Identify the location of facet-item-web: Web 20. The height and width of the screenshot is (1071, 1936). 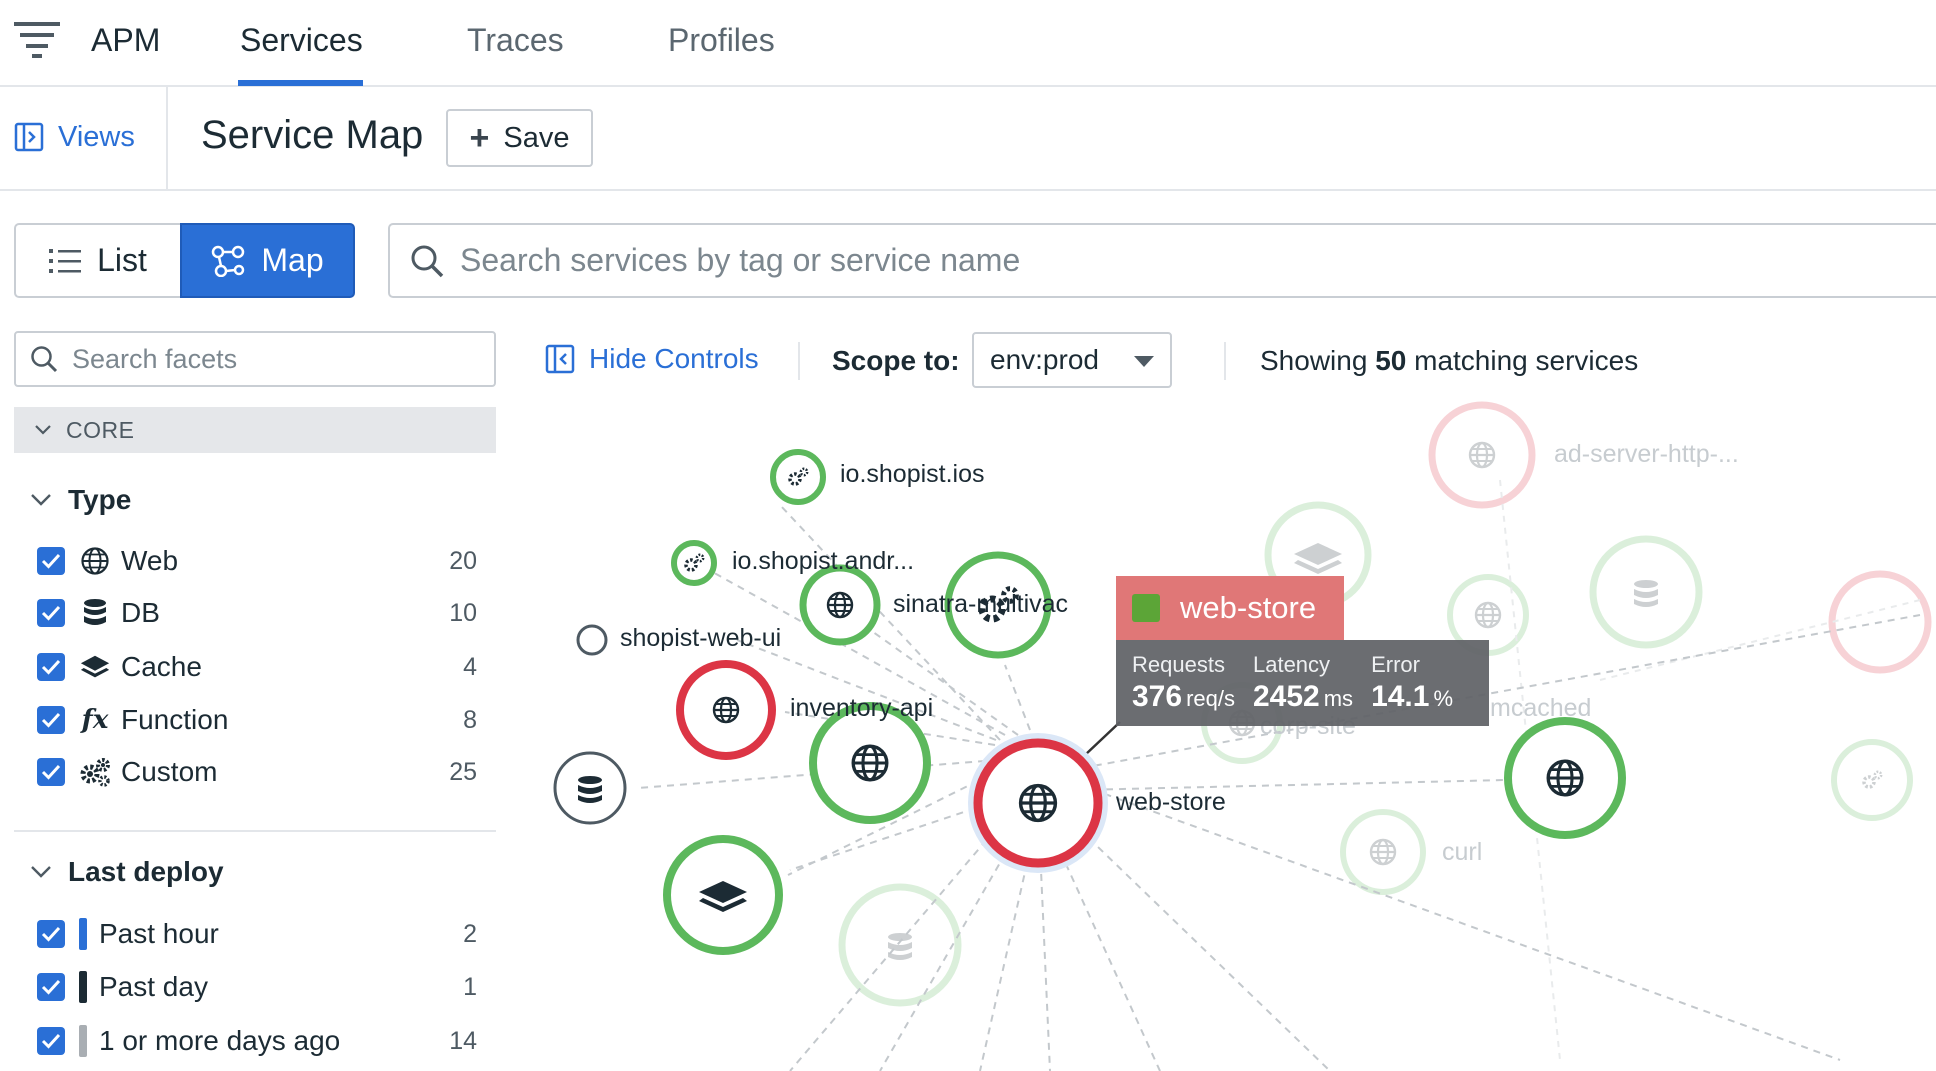
(257, 561).